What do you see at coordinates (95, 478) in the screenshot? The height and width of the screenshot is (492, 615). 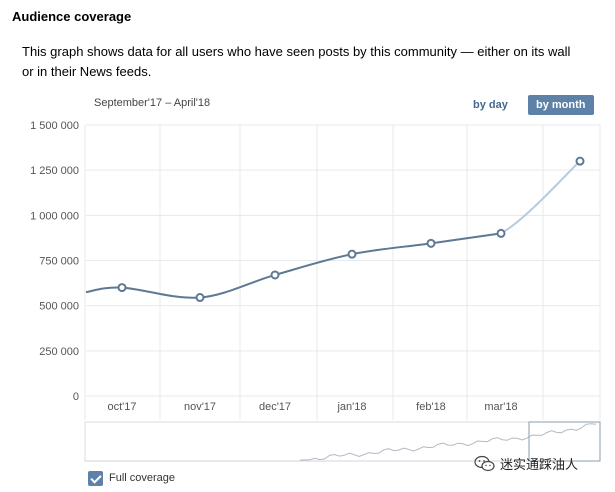 I see `full-coverage-checkbox` at bounding box center [95, 478].